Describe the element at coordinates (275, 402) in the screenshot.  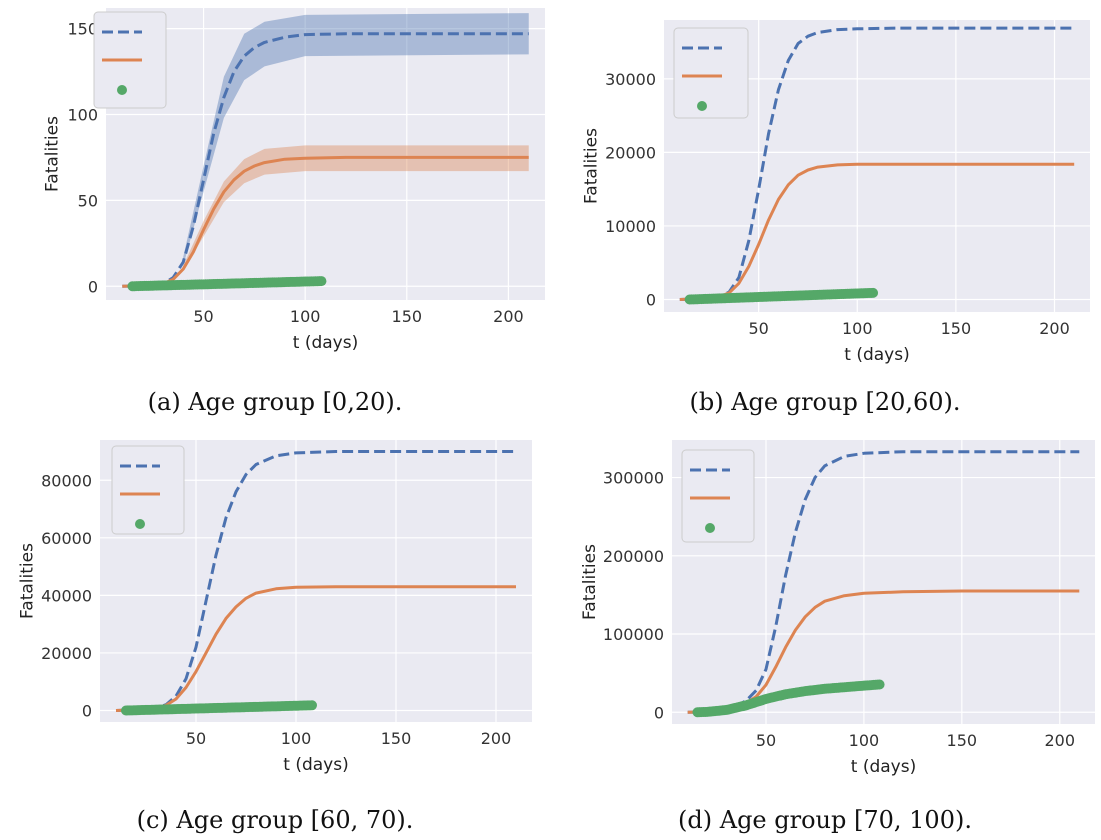
I see `caption-a: (a) Age group [0,20).` at that location.